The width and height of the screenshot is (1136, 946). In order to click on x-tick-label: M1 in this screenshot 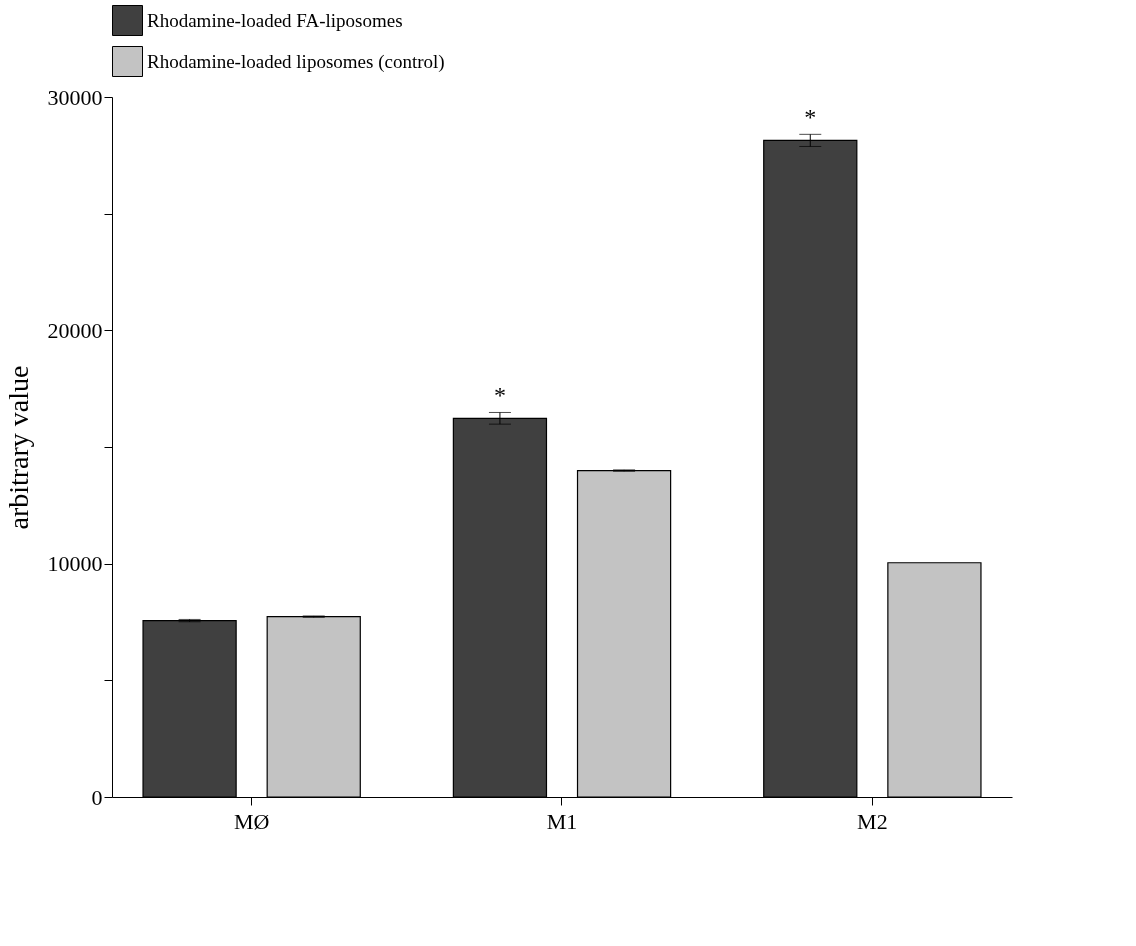, I will do `click(562, 821)`.